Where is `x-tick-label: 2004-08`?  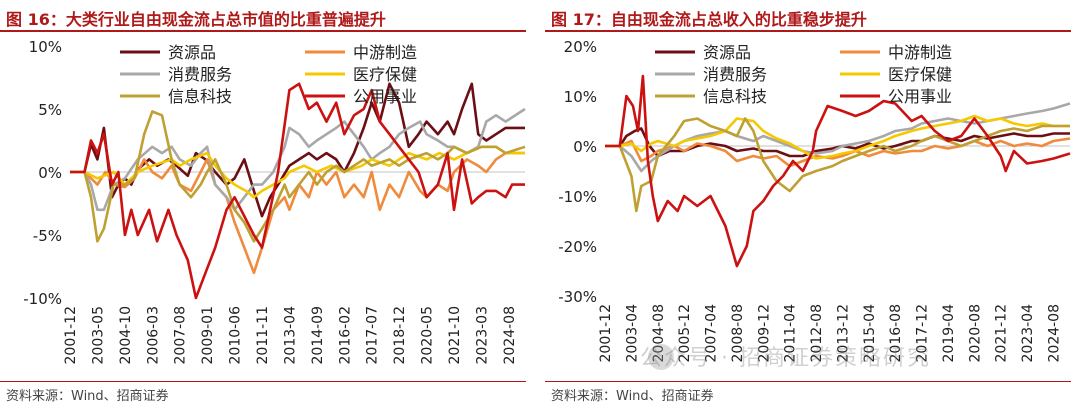 x-tick-label: 2004-08 is located at coordinates (659, 333).